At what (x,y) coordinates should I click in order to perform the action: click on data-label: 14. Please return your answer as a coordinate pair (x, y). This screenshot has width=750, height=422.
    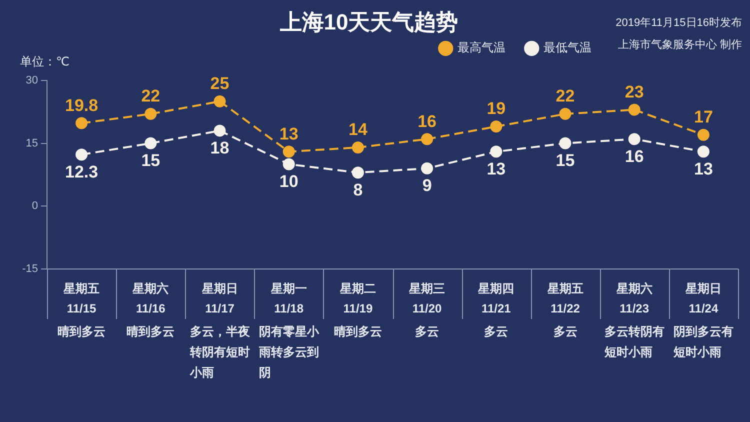
    Looking at the image, I should click on (358, 130).